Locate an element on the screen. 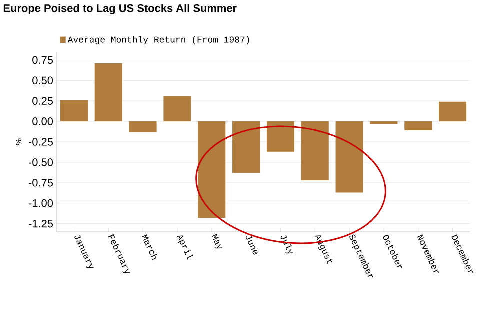  x-tick-label: June is located at coordinates (252, 245).